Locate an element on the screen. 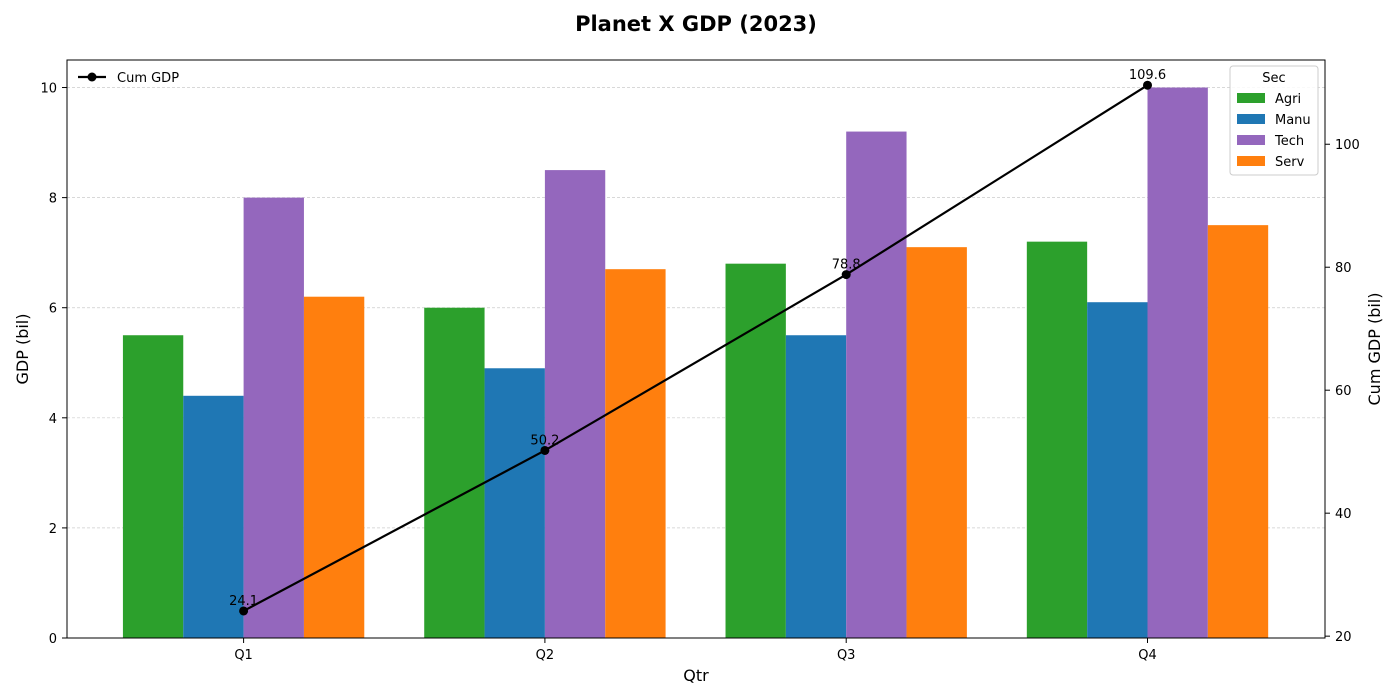  legend-label-agri: Agri is located at coordinates (1288, 99).